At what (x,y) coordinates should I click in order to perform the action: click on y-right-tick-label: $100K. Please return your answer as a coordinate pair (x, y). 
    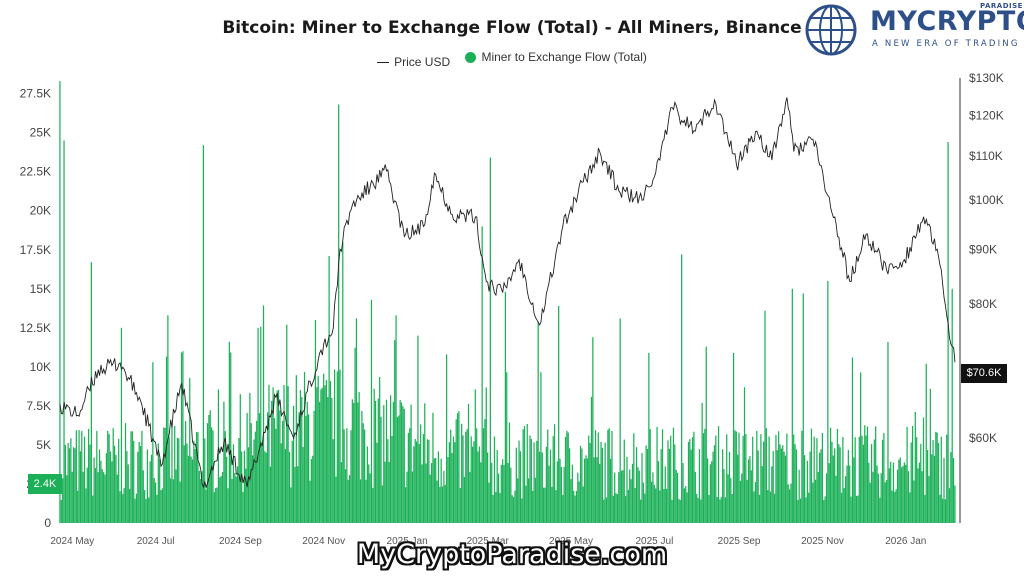
    Looking at the image, I should click on (986, 200).